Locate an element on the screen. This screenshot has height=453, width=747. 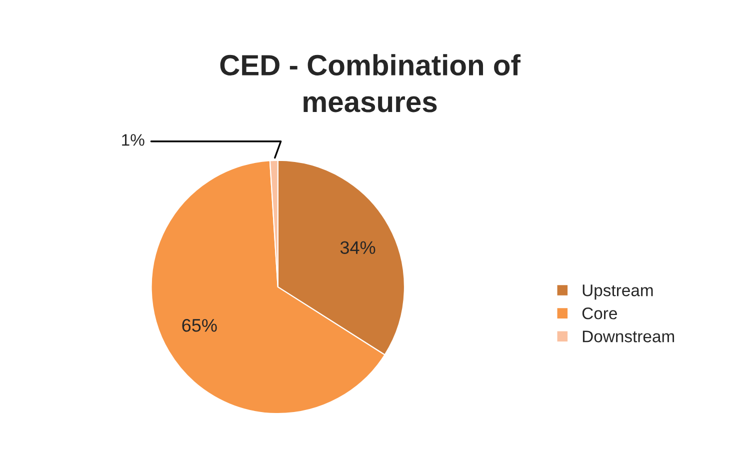
chart-title: CED - Combination of measures is located at coordinates (370, 83).